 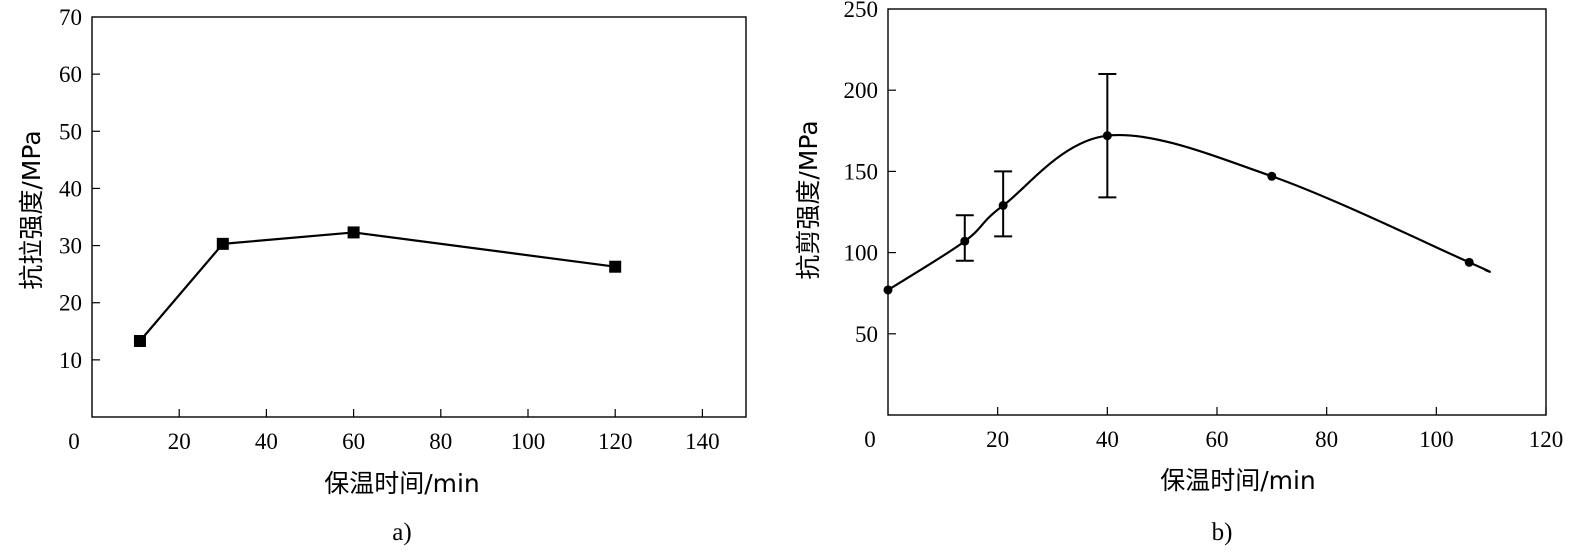 What do you see at coordinates (31, 209) in the screenshot?
I see `y-axis-title-a: 抗拉强度/MPa` at bounding box center [31, 209].